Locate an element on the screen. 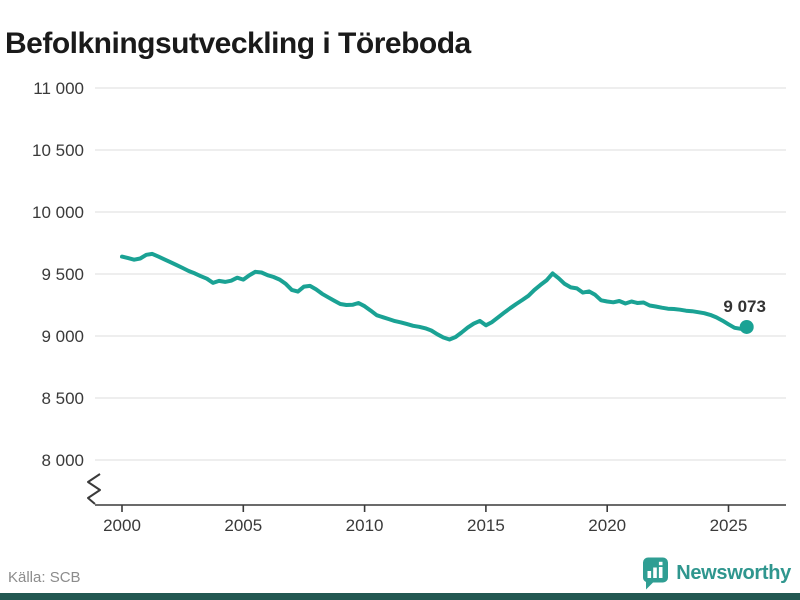 This screenshot has height=600, width=800. y-tick-label: 11 000 is located at coordinates (58, 88).